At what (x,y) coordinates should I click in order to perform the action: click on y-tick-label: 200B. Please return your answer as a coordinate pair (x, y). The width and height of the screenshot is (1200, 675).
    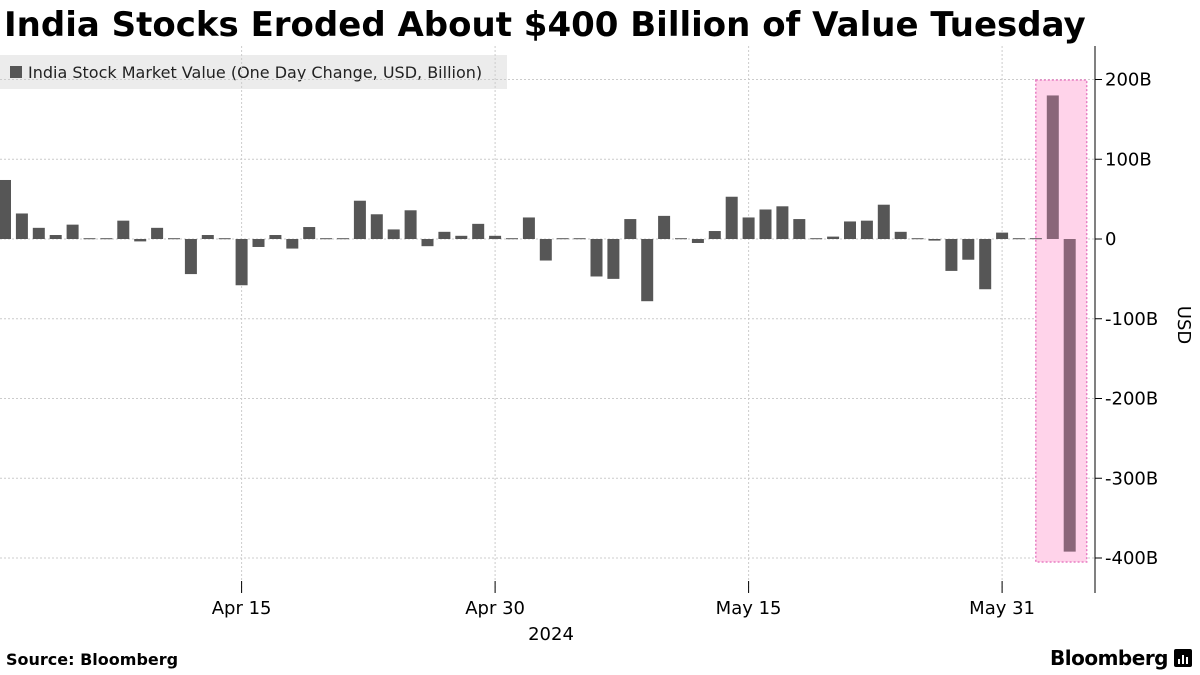
    Looking at the image, I should click on (1128, 80).